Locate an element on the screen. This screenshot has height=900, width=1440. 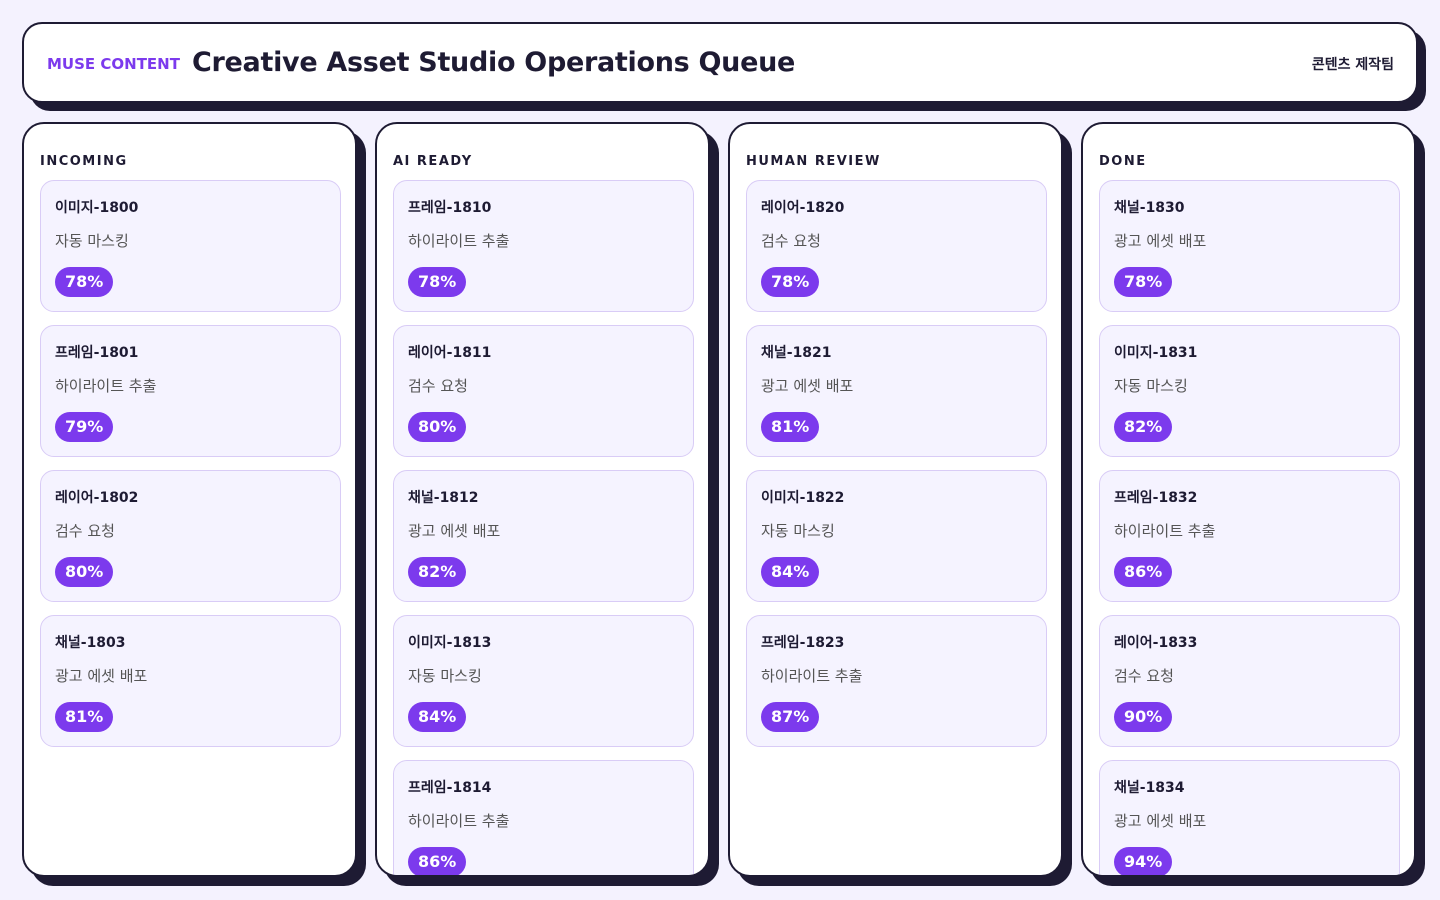
card-id: 이미지-1813 is located at coordinates (450, 643).